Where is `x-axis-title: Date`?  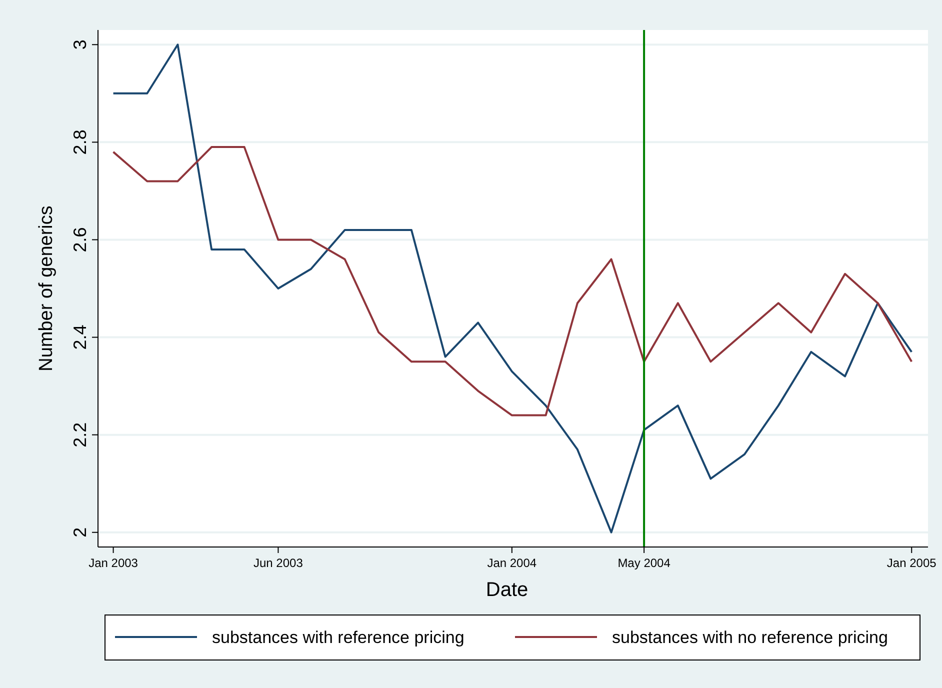
x-axis-title: Date is located at coordinates (507, 590).